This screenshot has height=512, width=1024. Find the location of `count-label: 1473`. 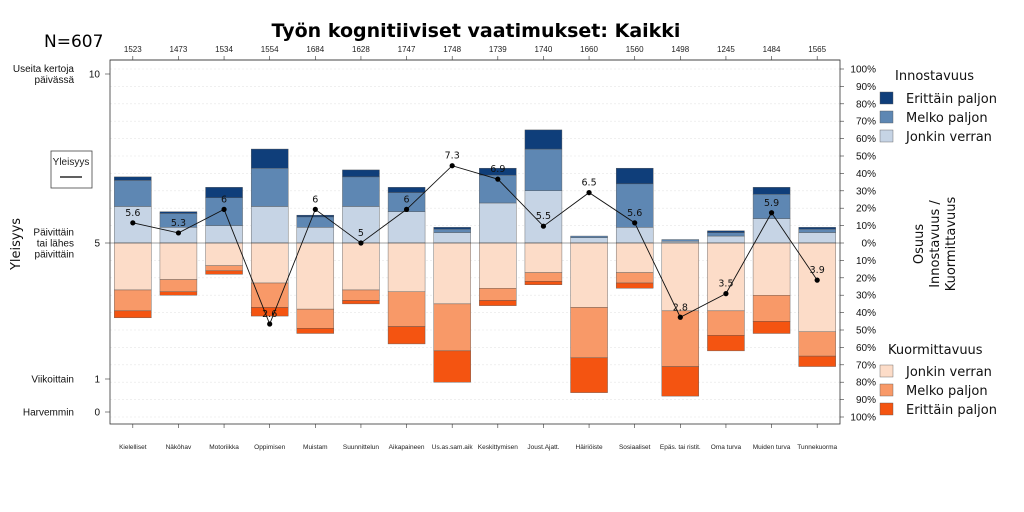

count-label: 1473 is located at coordinates (179, 49).